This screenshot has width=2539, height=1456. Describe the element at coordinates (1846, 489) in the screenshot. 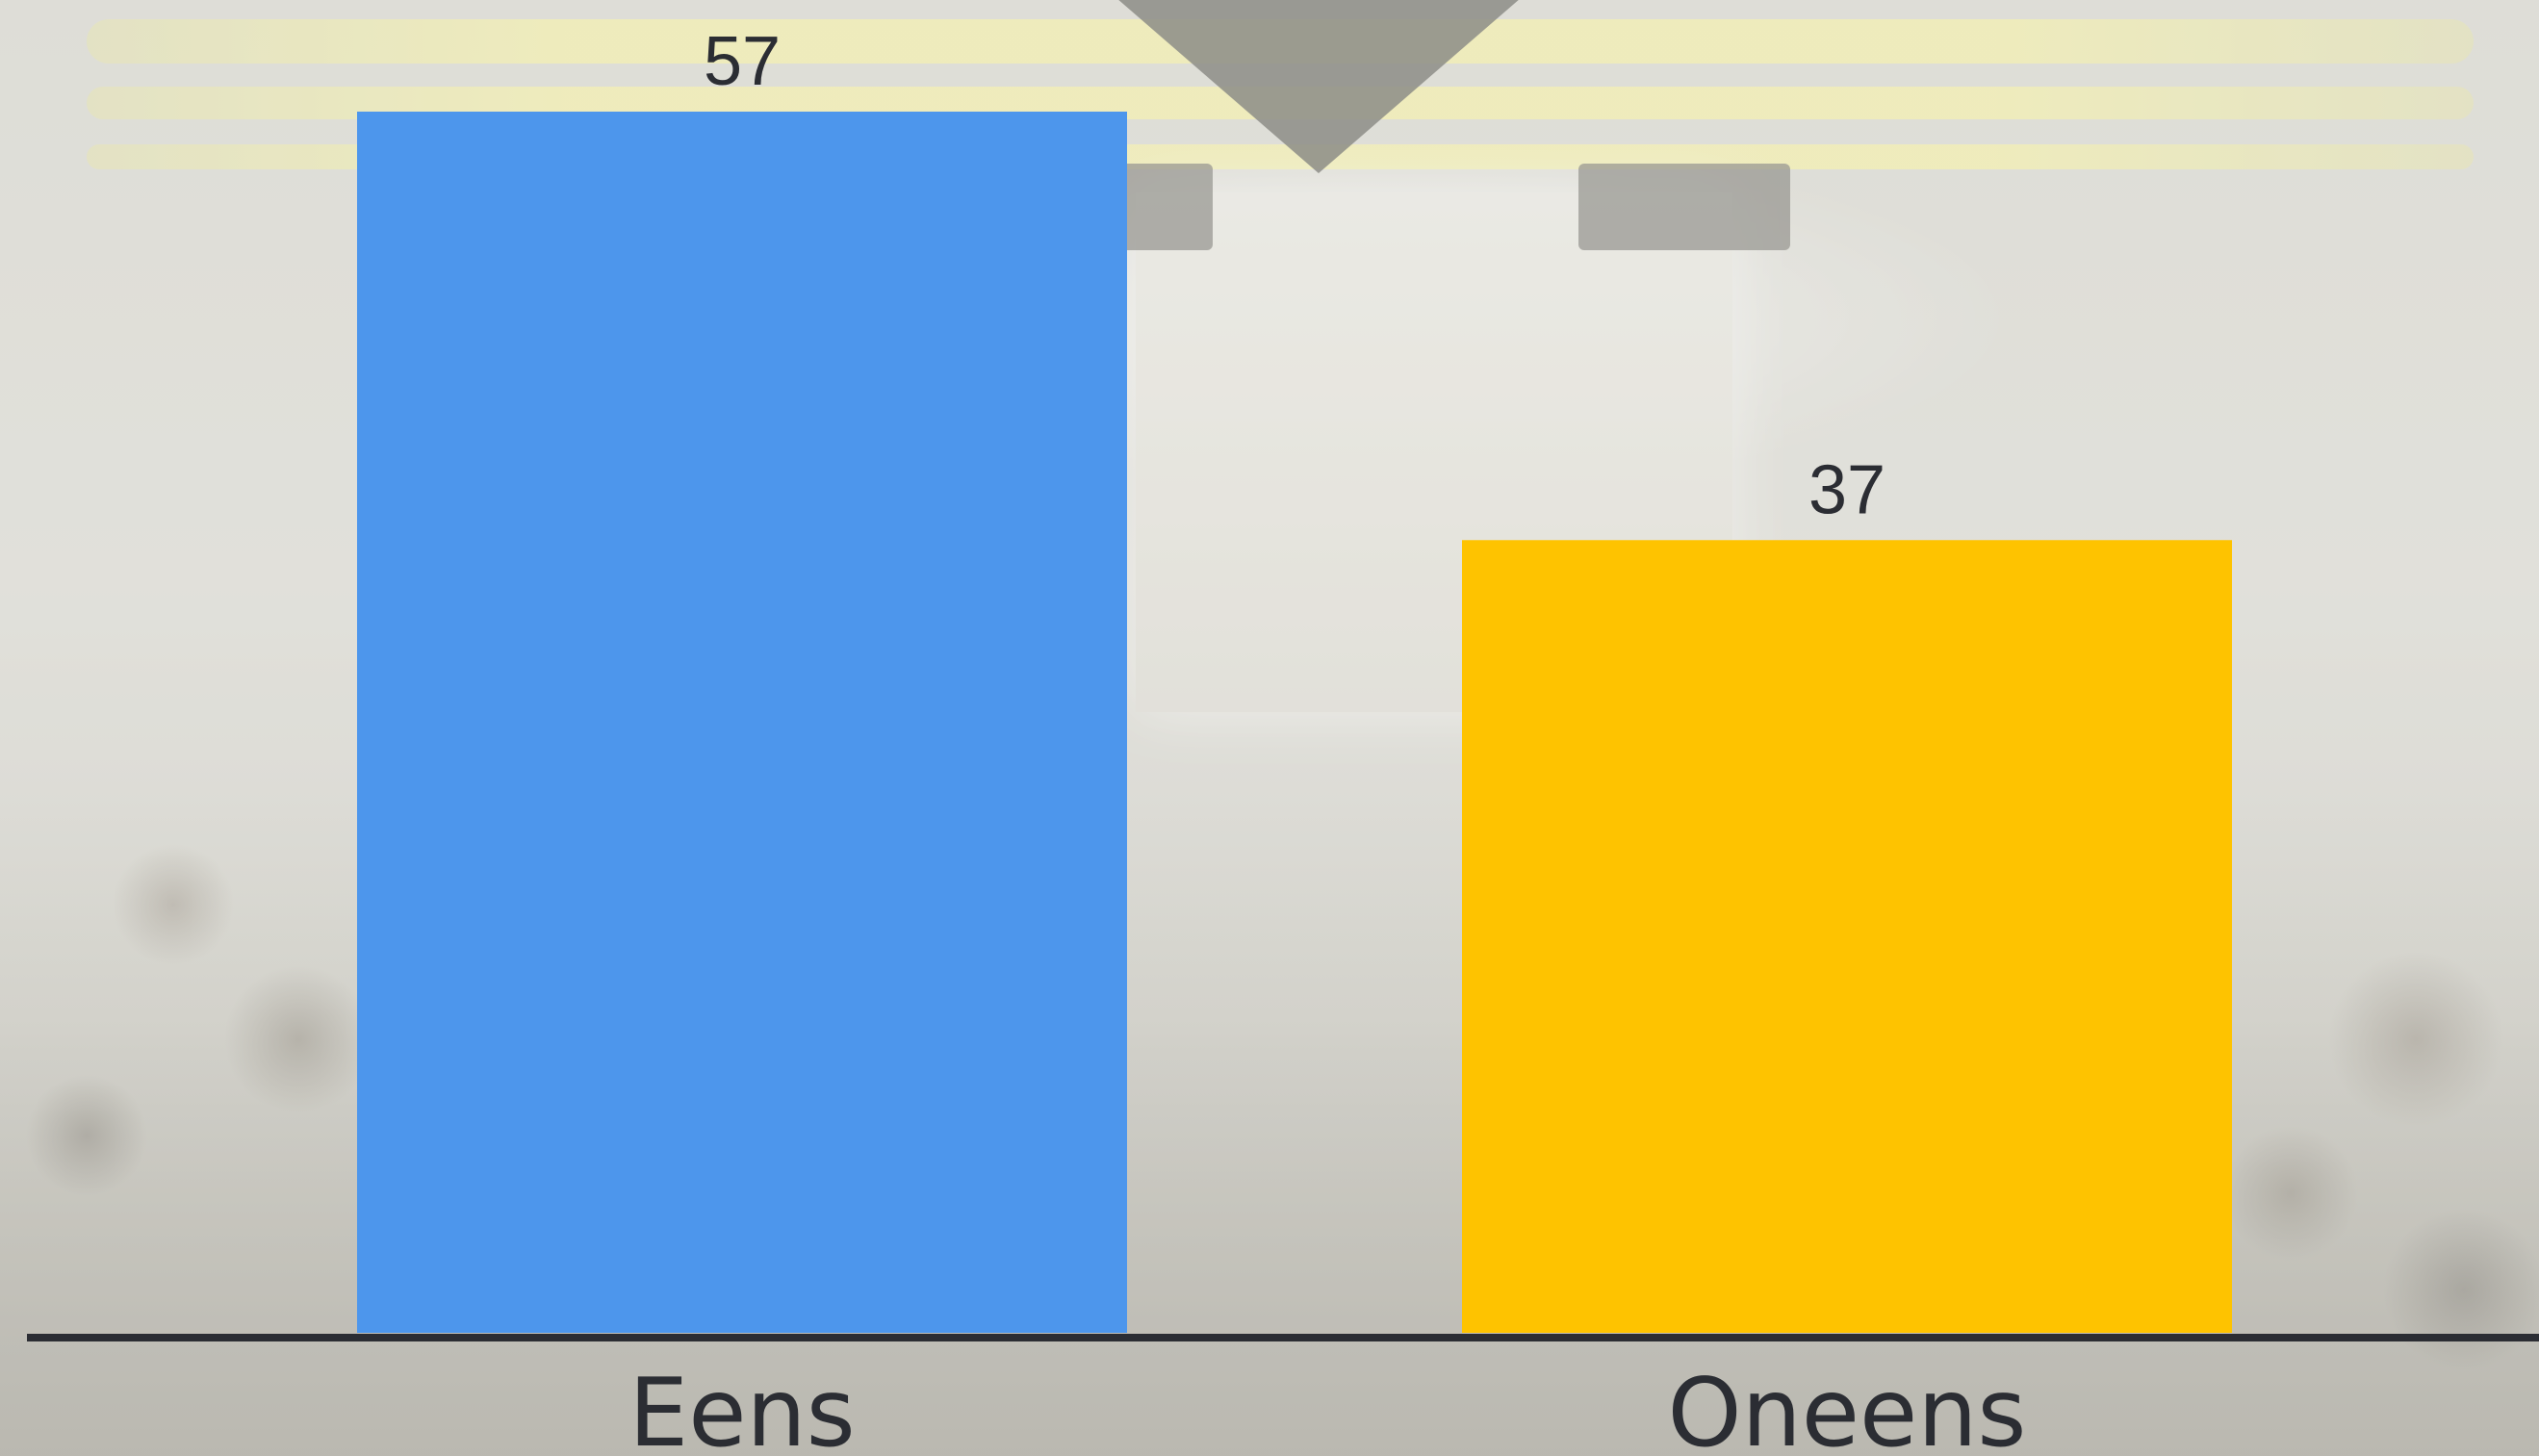

I see `value-label-oneens: 37` at that location.